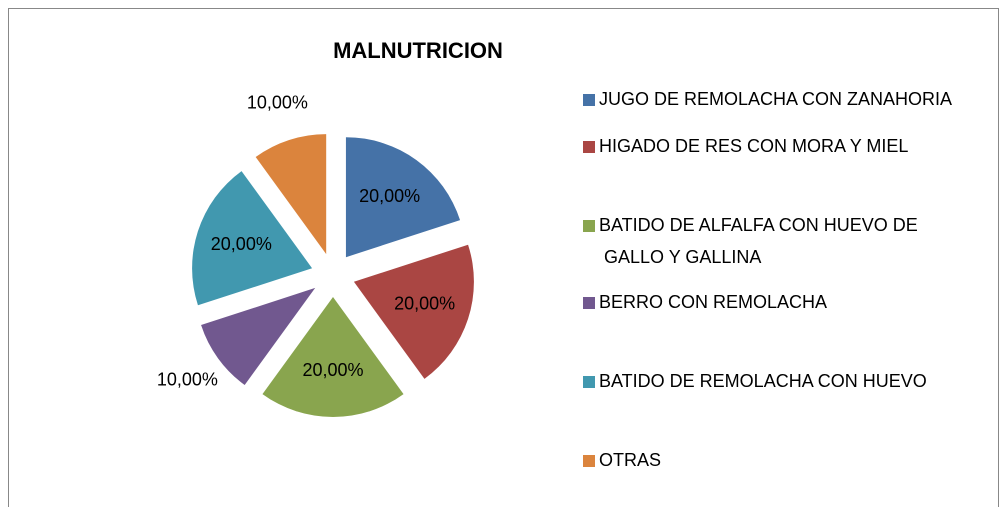  What do you see at coordinates (713, 302) in the screenshot?
I see `legend-label: BERRO CON REMOLACHA` at bounding box center [713, 302].